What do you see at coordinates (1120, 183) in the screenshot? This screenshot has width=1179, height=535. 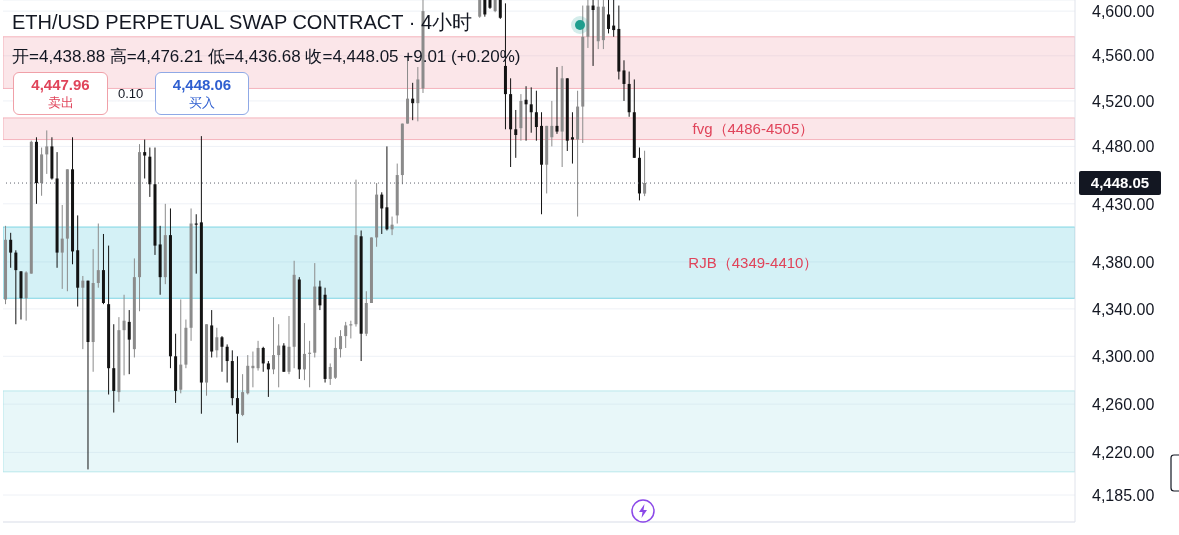 I see `ref-line-label: 4,448.05` at bounding box center [1120, 183].